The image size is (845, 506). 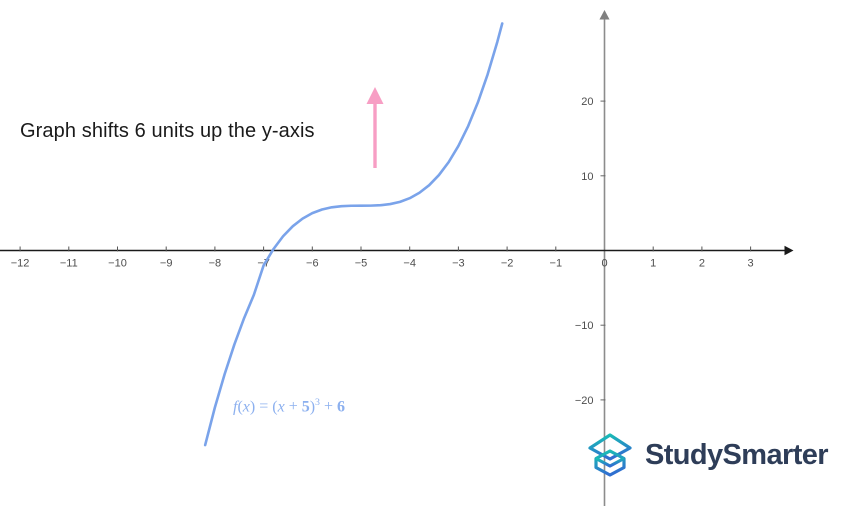 I want to click on formula-plus-outer: +, so click(x=329, y=407).